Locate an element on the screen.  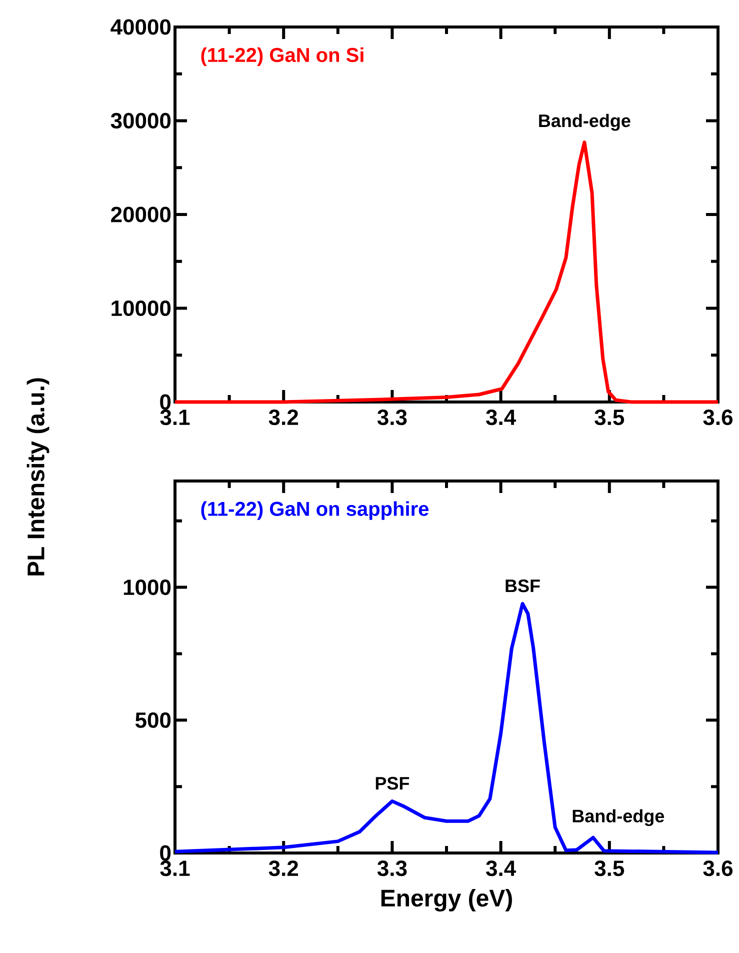
y-tick-label: 500 is located at coordinates (153, 720).